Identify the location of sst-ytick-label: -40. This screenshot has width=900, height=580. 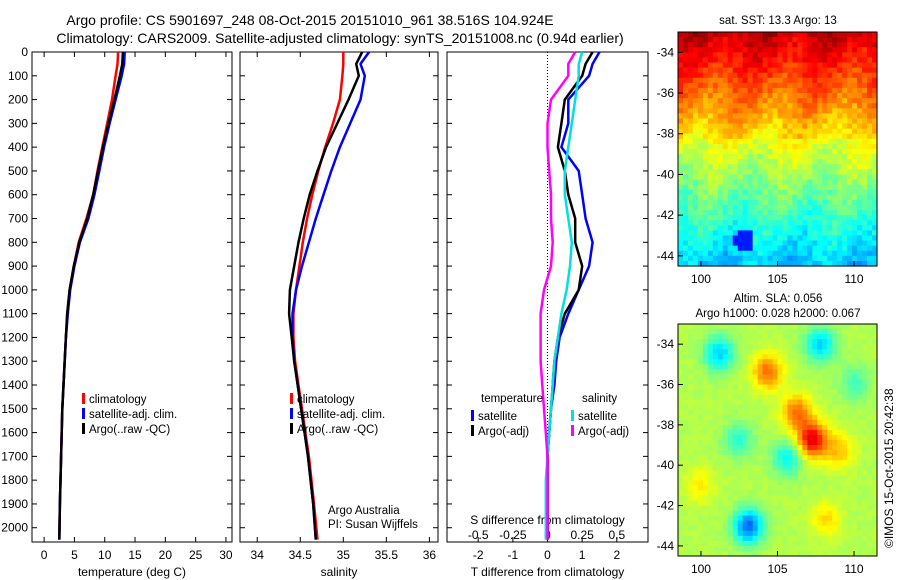
(666, 174).